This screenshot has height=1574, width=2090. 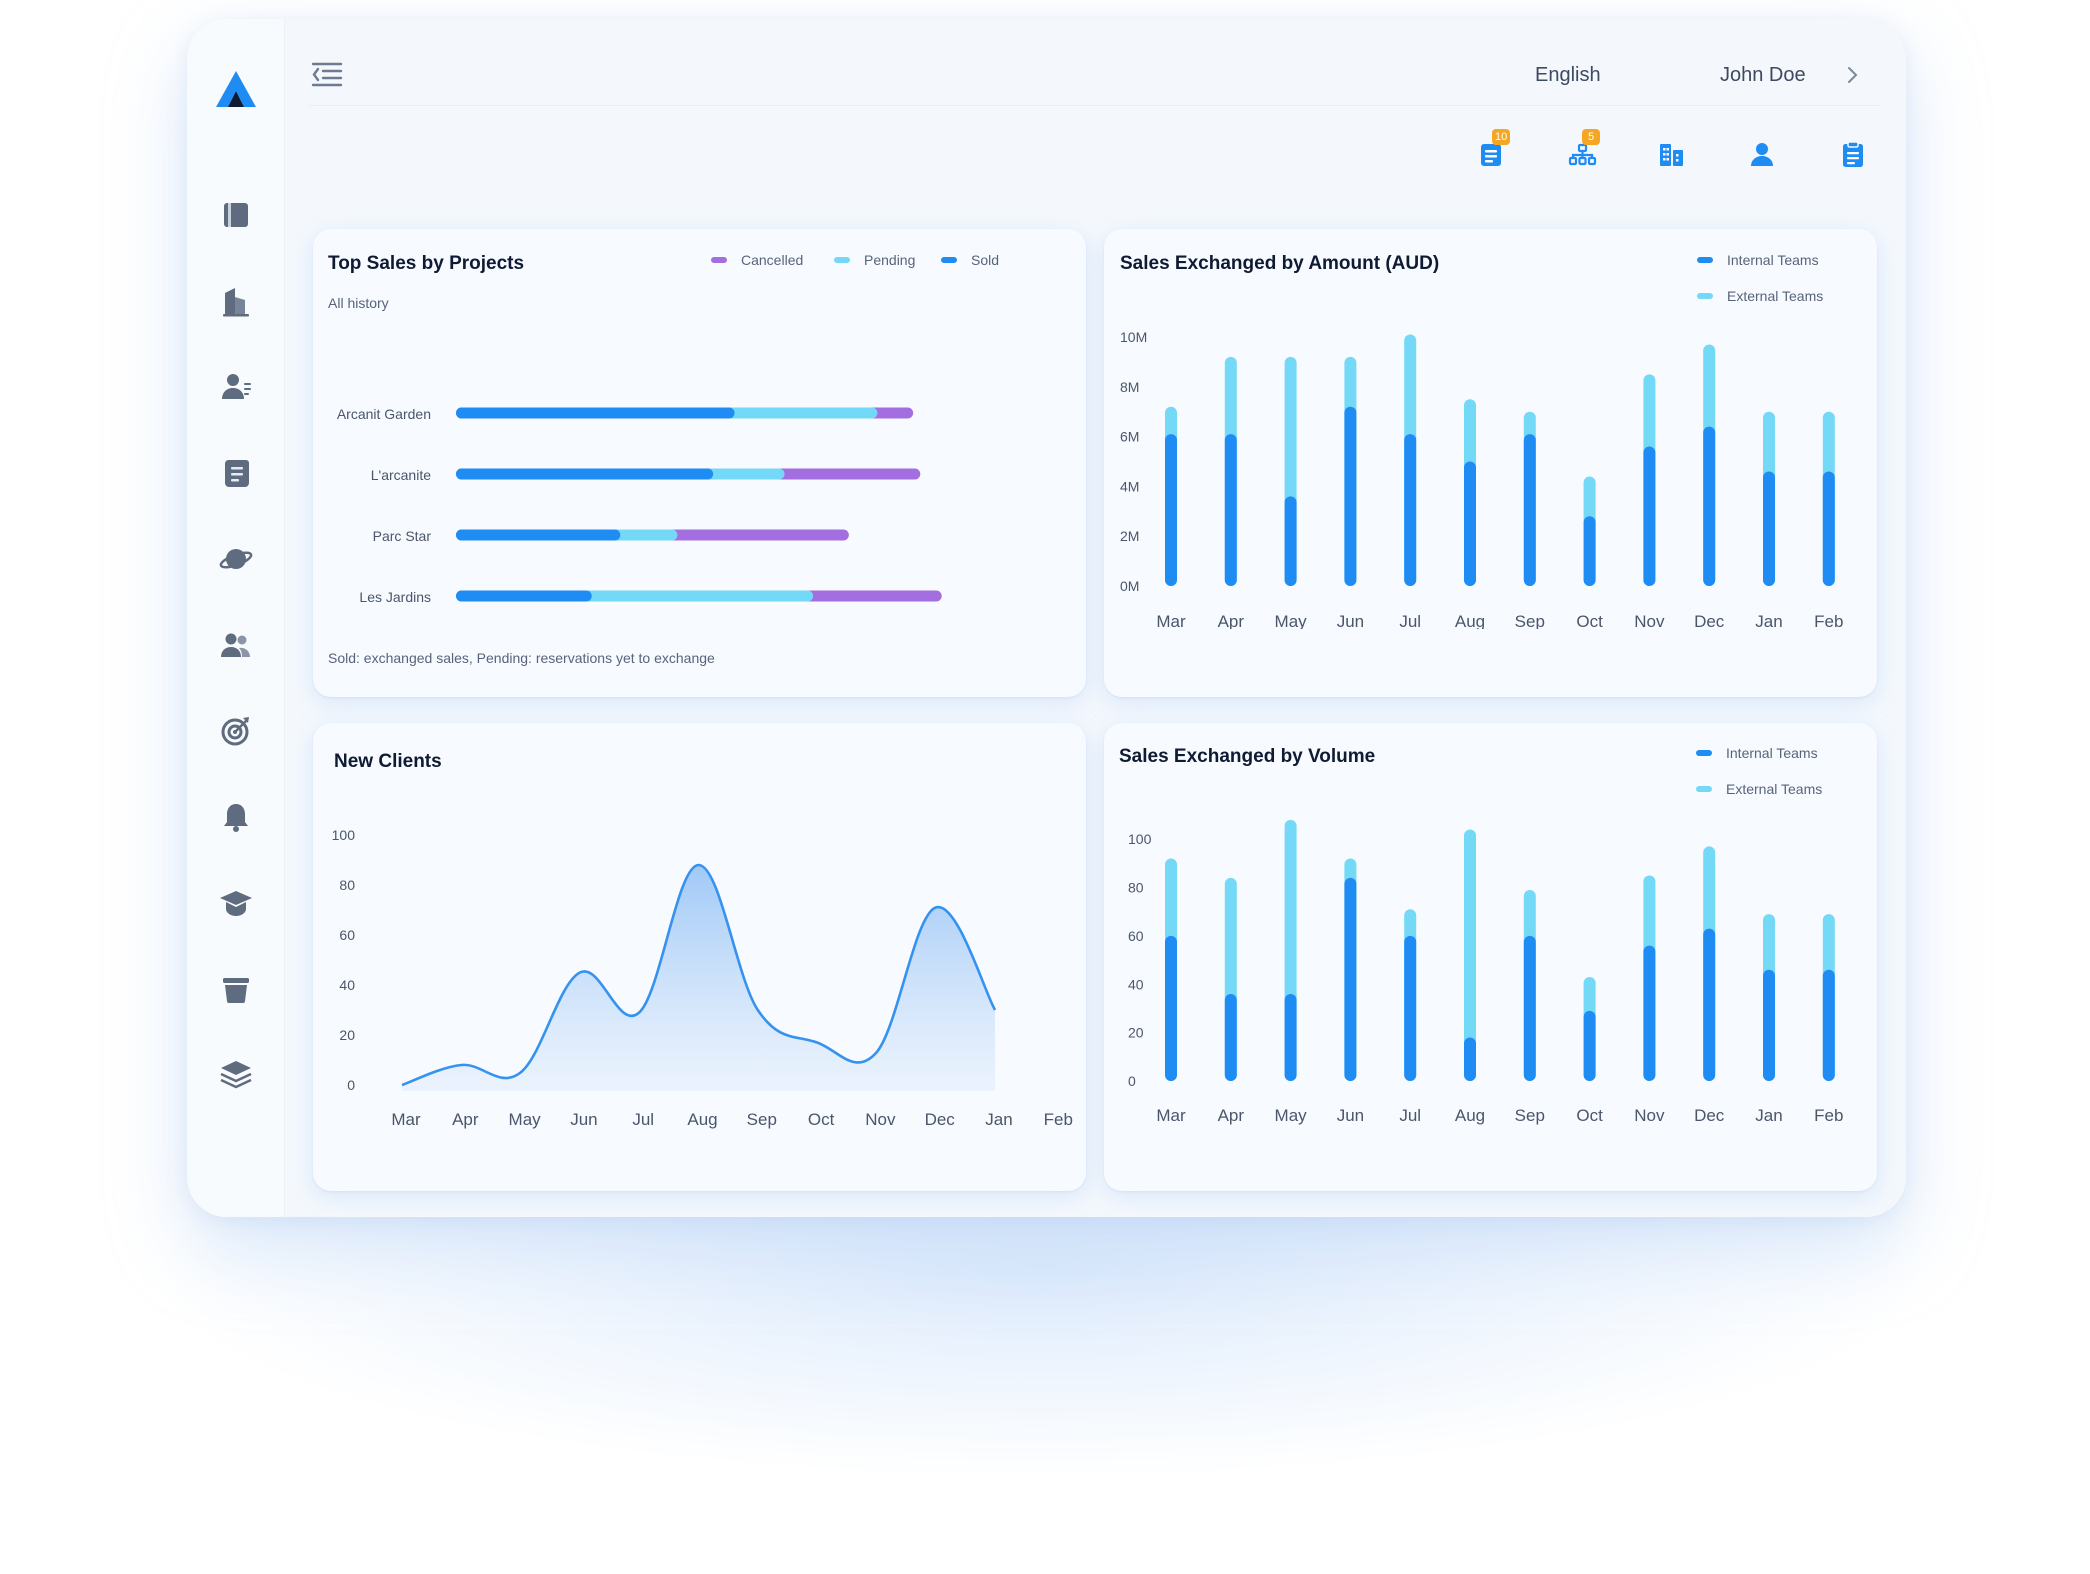 I want to click on scroll-icon, so click(x=236, y=473).